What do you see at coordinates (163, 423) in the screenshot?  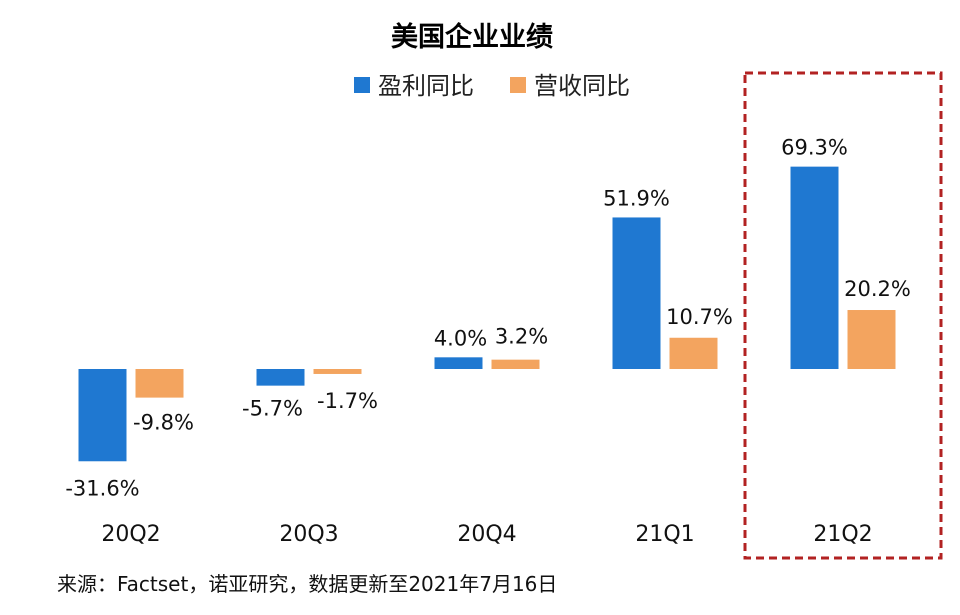 I see `value-label-revenue-20Q2: -9.8%` at bounding box center [163, 423].